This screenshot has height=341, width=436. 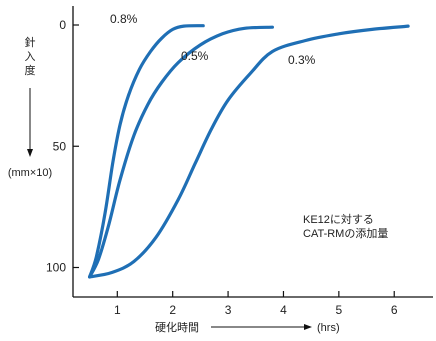 What do you see at coordinates (117, 310) in the screenshot?
I see `x-tick-label: 1` at bounding box center [117, 310].